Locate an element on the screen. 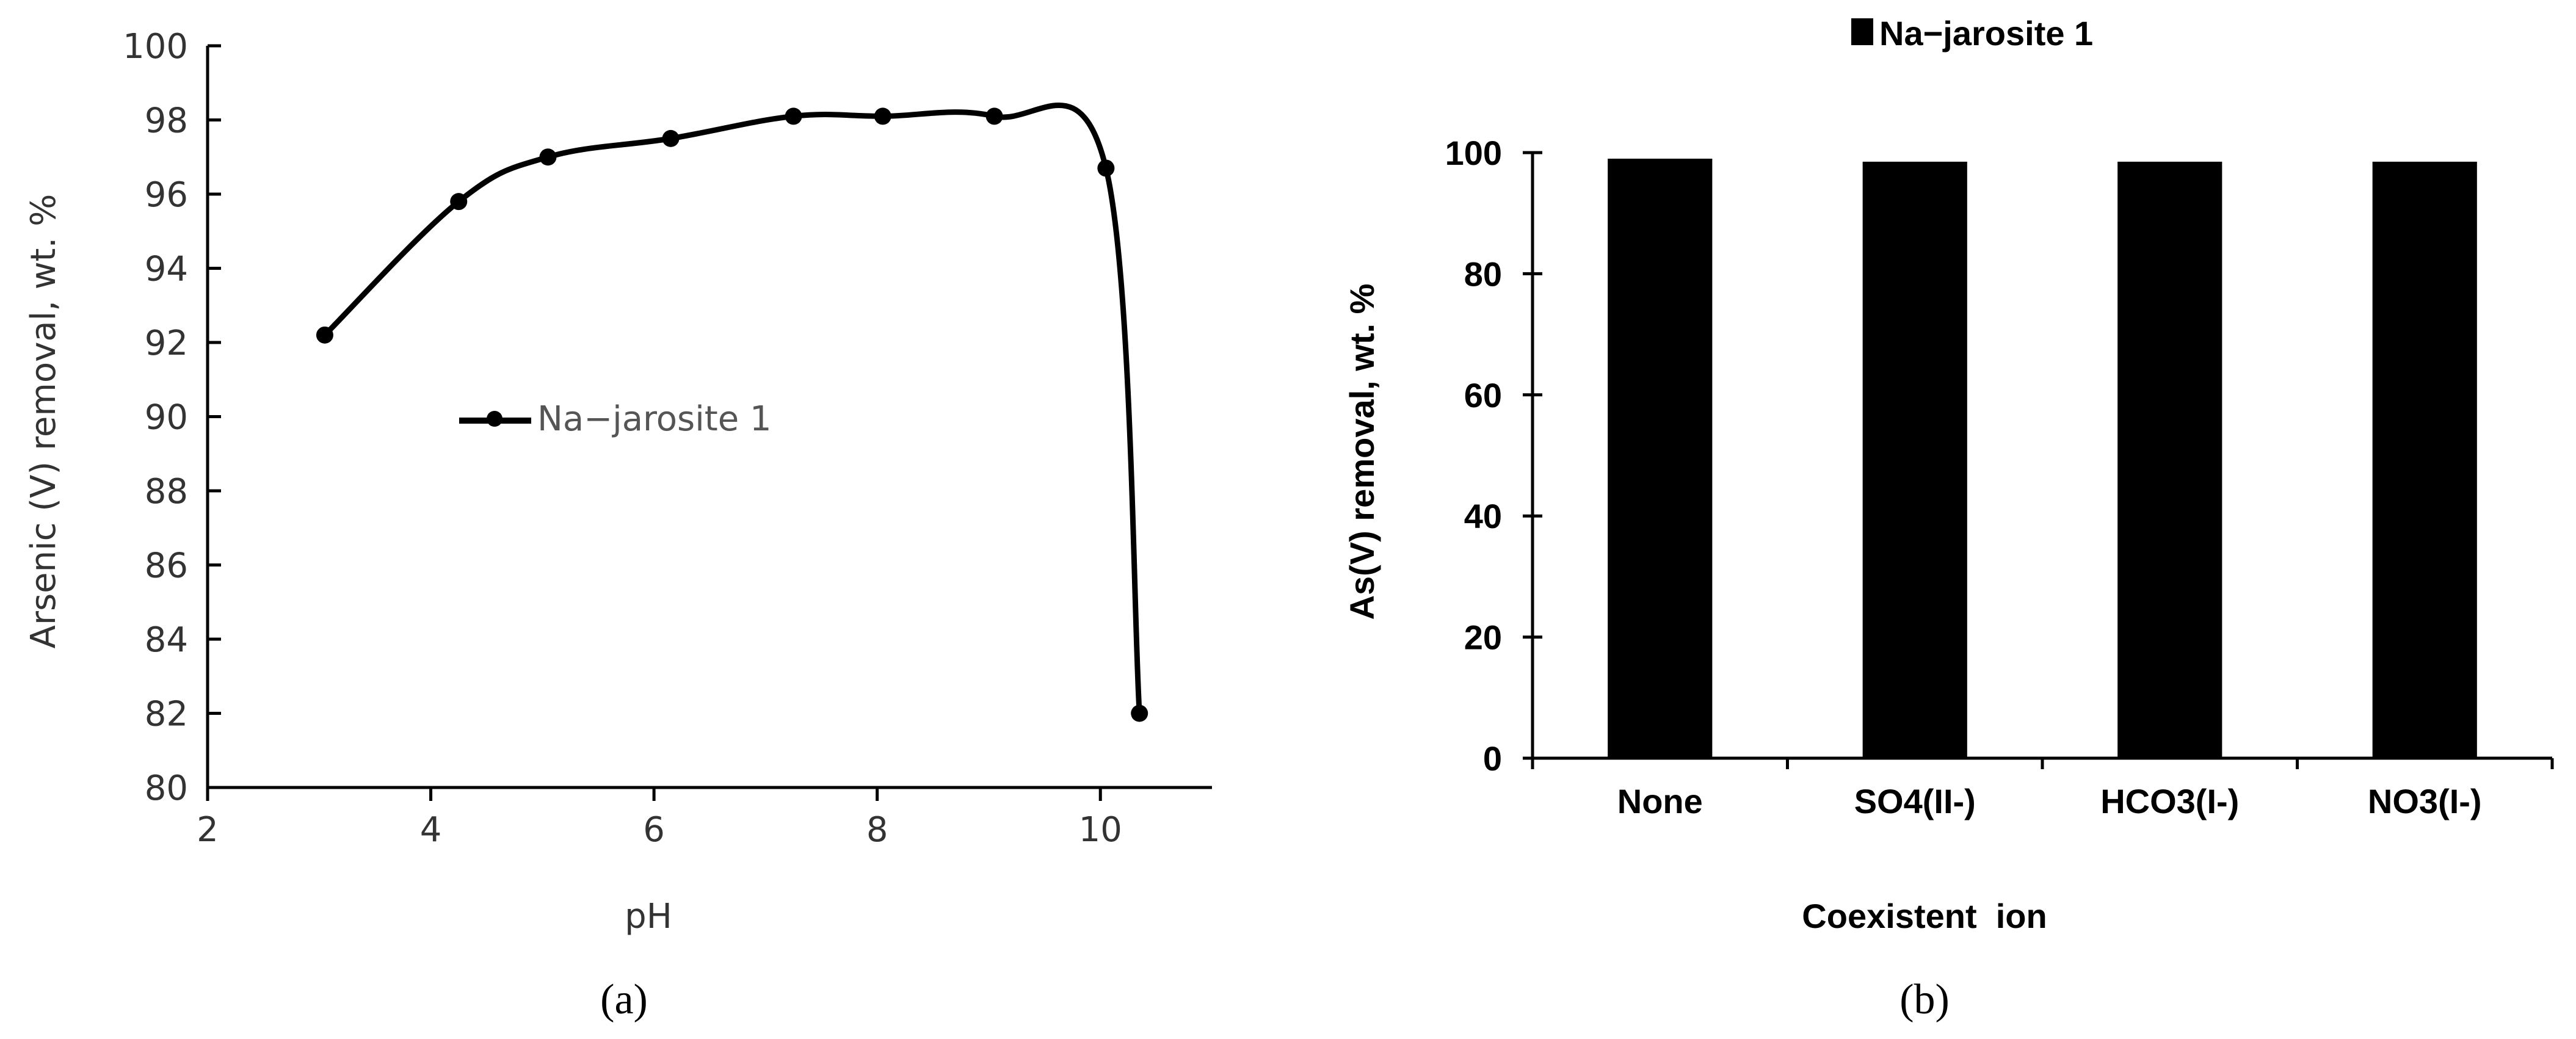 Image resolution: width=2576 pixels, height=1039 pixels. panel-a-legend: Na−jarosite 1 is located at coordinates (615, 419).